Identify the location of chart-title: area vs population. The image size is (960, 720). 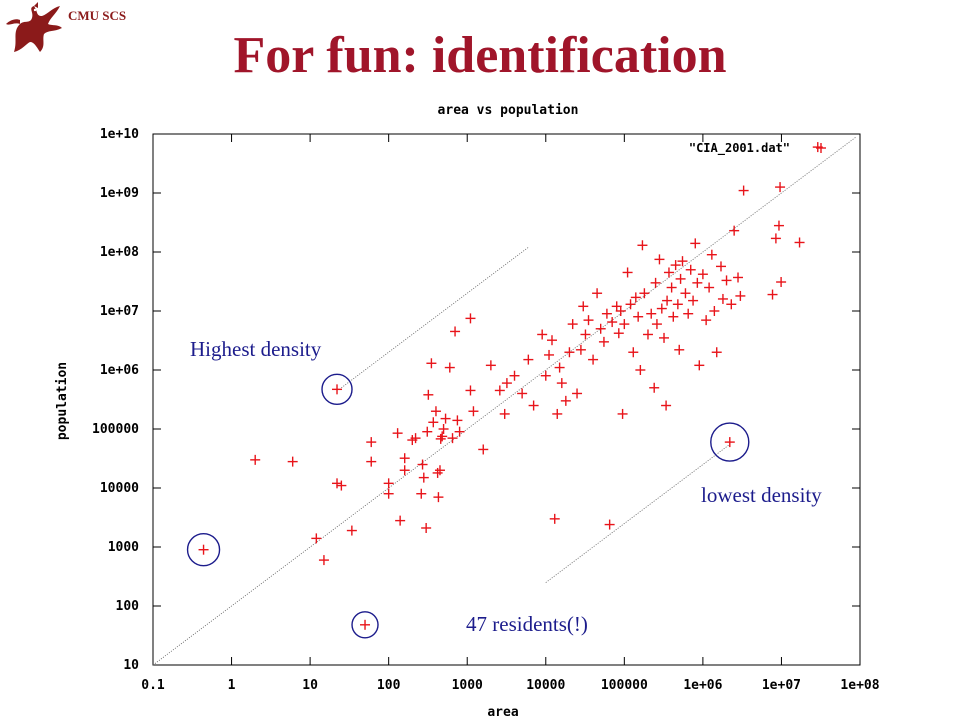
(508, 110).